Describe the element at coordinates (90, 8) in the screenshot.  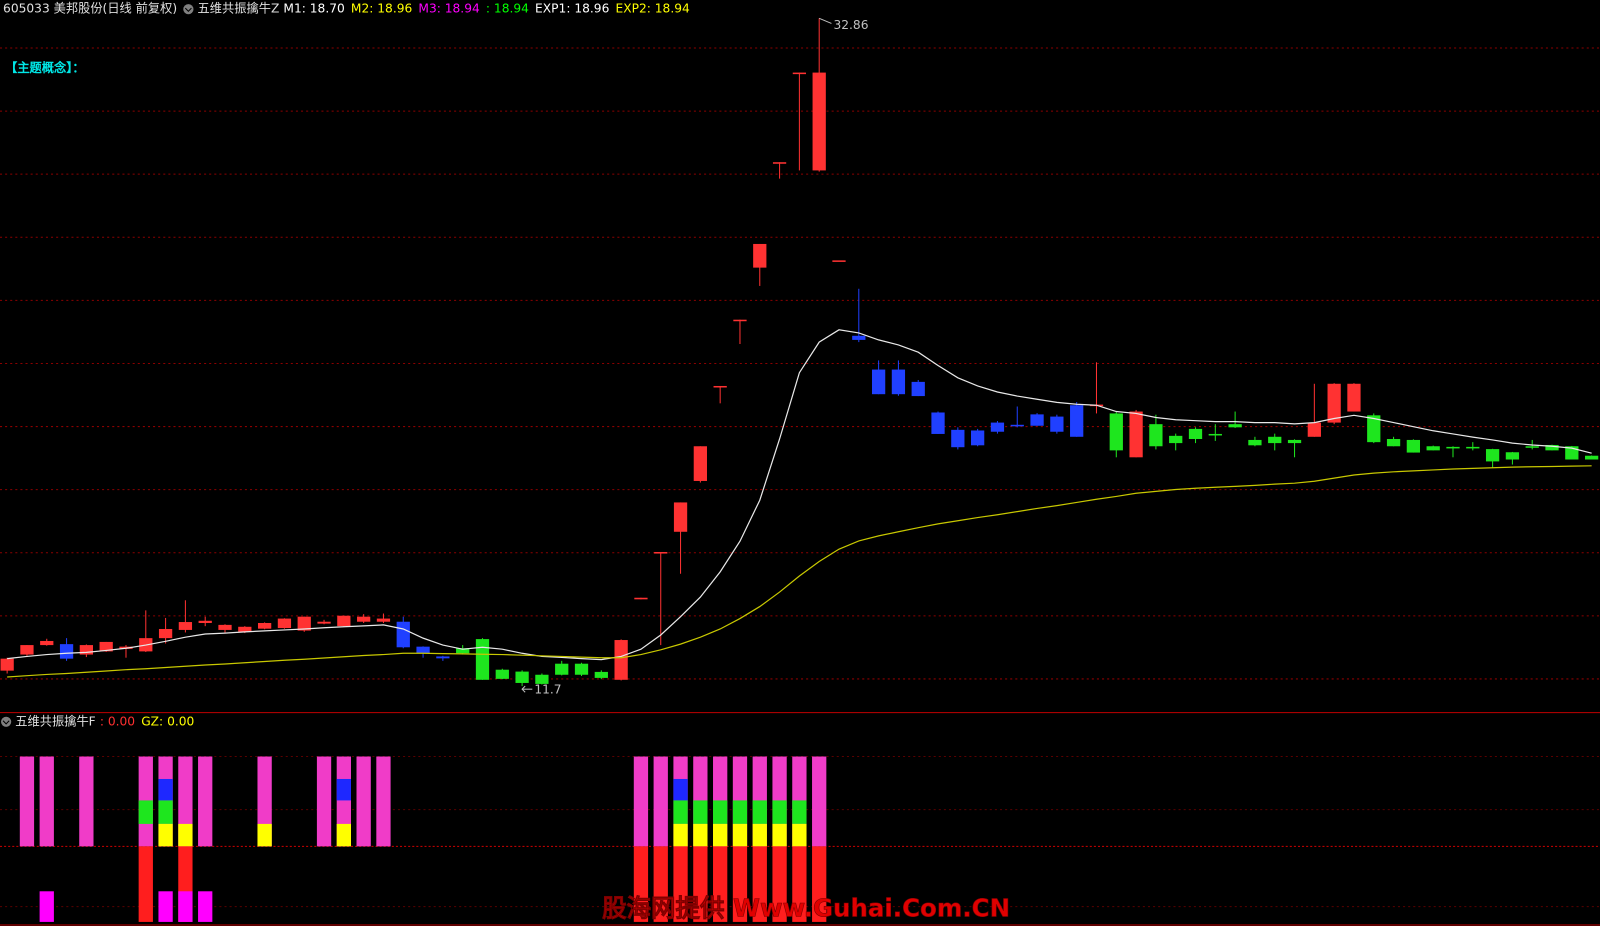
I see `chart-title: 605033 美邦股份(日线 前复权)` at that location.